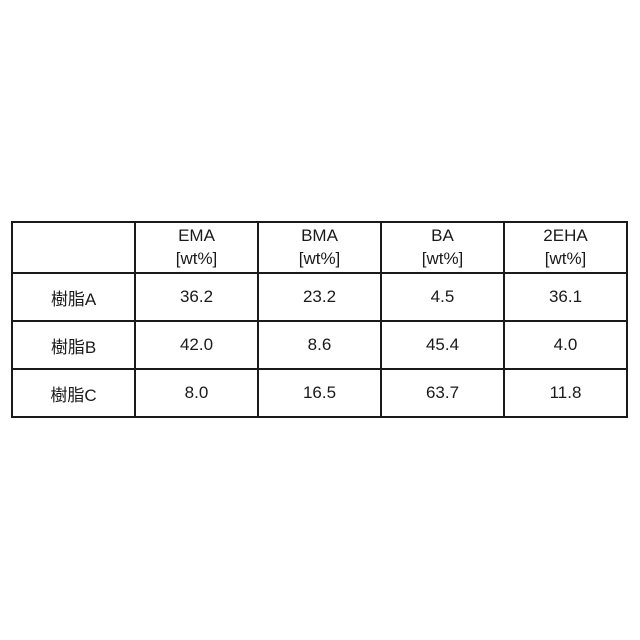 This screenshot has width=640, height=640. What do you see at coordinates (565, 297) in the screenshot?
I see `cell-resin-a-2eha: 36.1` at bounding box center [565, 297].